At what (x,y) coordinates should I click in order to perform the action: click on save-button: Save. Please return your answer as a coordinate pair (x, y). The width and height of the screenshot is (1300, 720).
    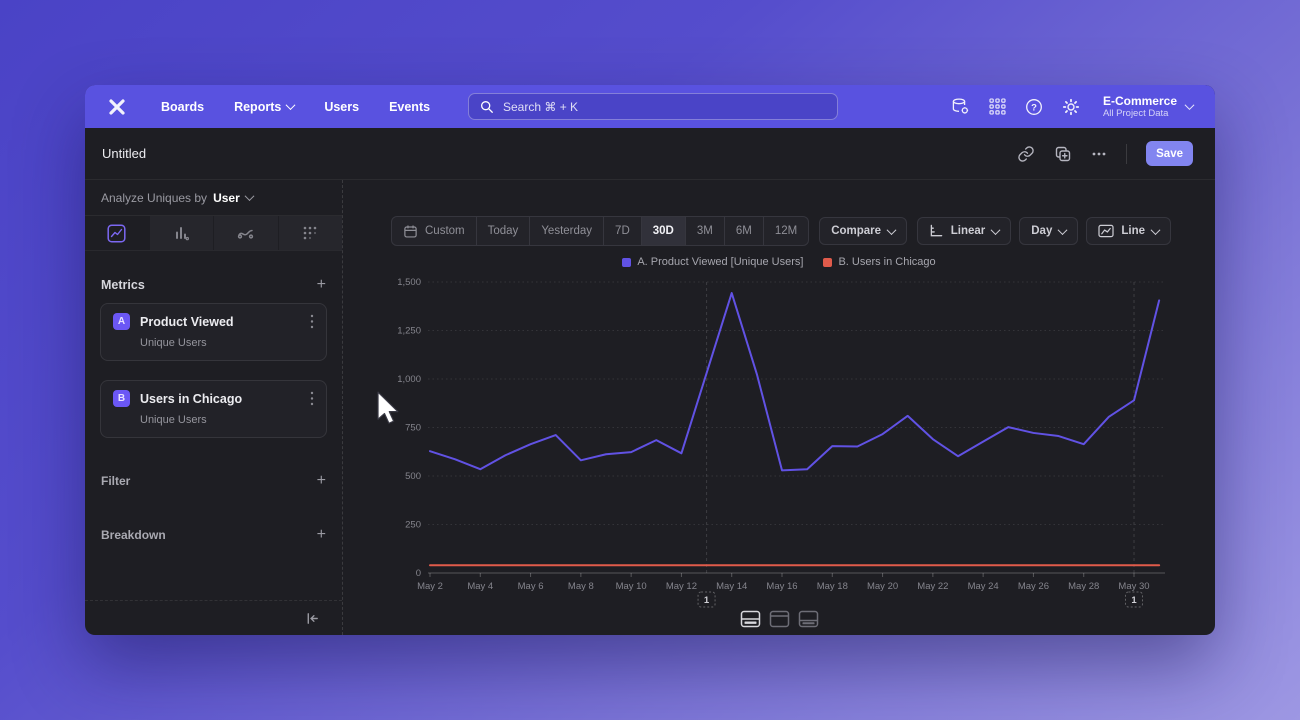
    Looking at the image, I should click on (1169, 153).